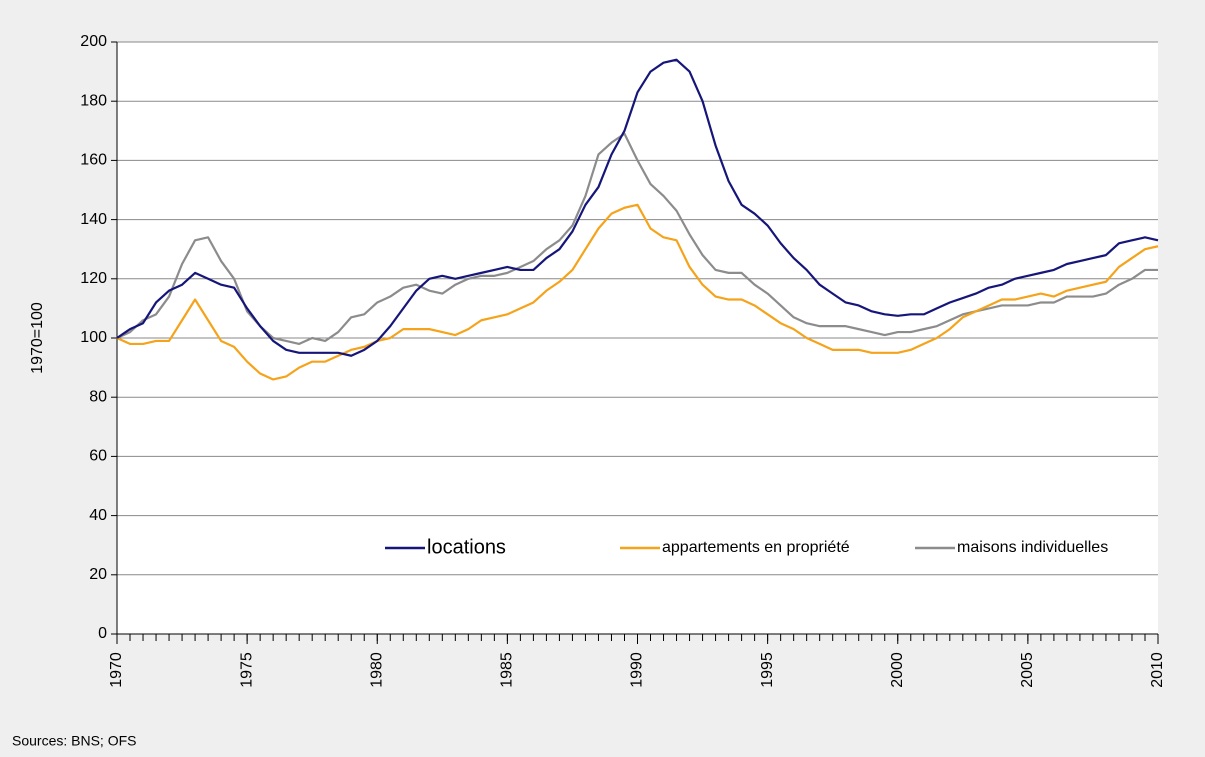 Image resolution: width=1205 pixels, height=757 pixels. Describe the element at coordinates (246, 670) in the screenshot. I see `x-tick-label: 1975` at that location.